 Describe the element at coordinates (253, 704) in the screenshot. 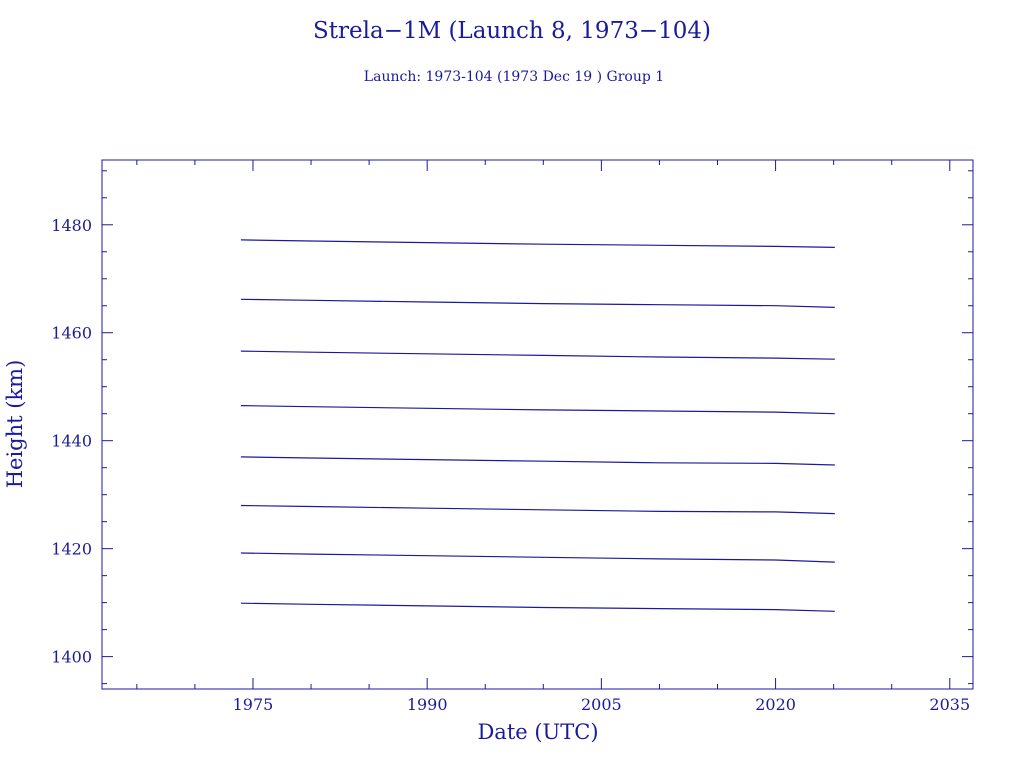

I see `x-tick-label: 1975` at that location.